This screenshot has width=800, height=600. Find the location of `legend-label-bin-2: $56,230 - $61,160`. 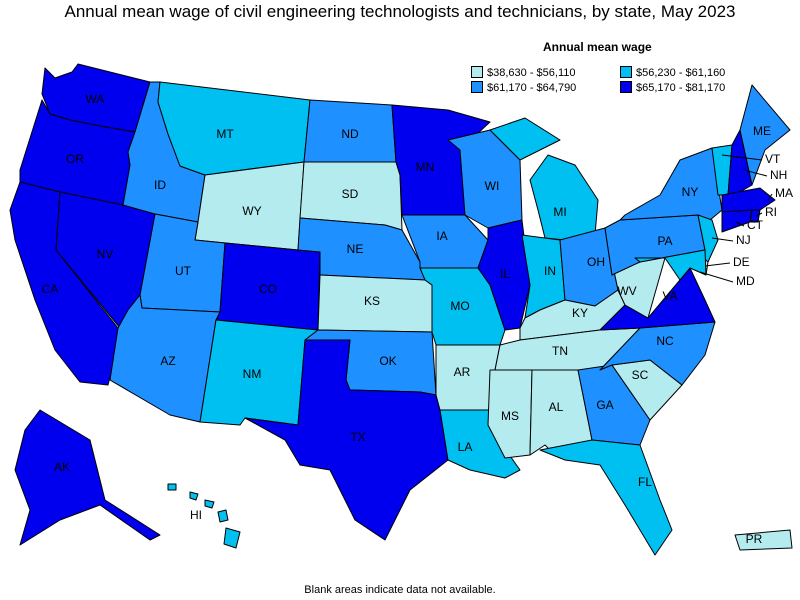

legend-label-bin-2: $56,230 - $61,160 is located at coordinates (681, 73).